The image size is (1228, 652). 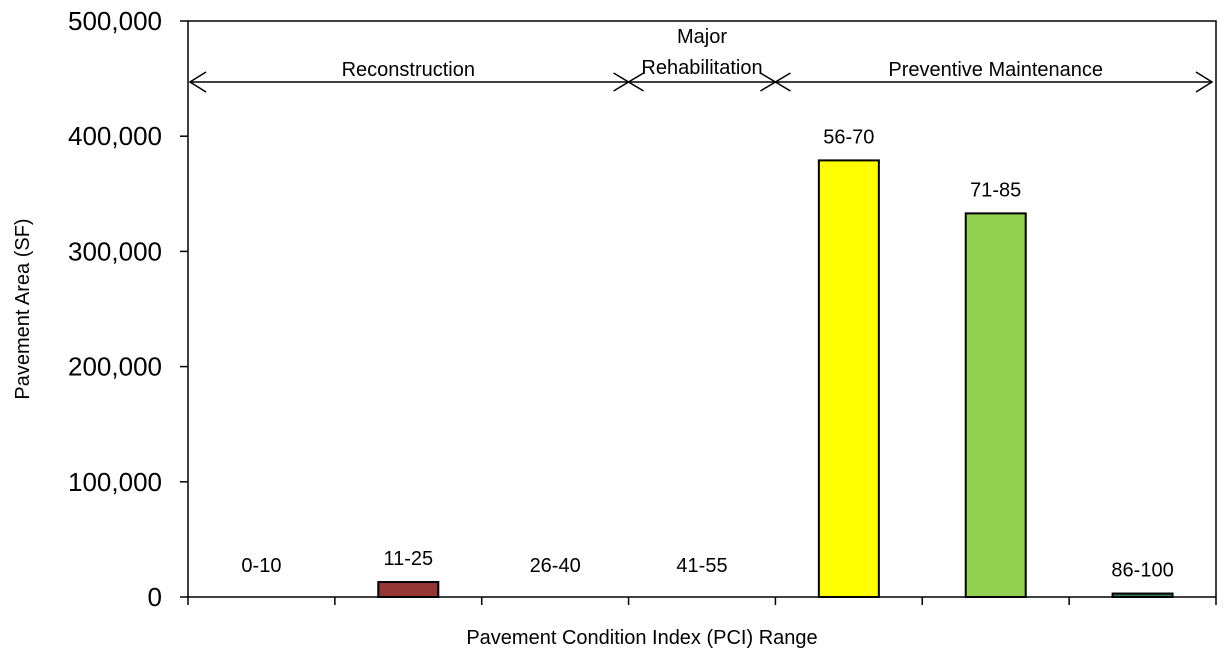 I want to click on zone-label: Preventive Maintenance, so click(x=995, y=70).